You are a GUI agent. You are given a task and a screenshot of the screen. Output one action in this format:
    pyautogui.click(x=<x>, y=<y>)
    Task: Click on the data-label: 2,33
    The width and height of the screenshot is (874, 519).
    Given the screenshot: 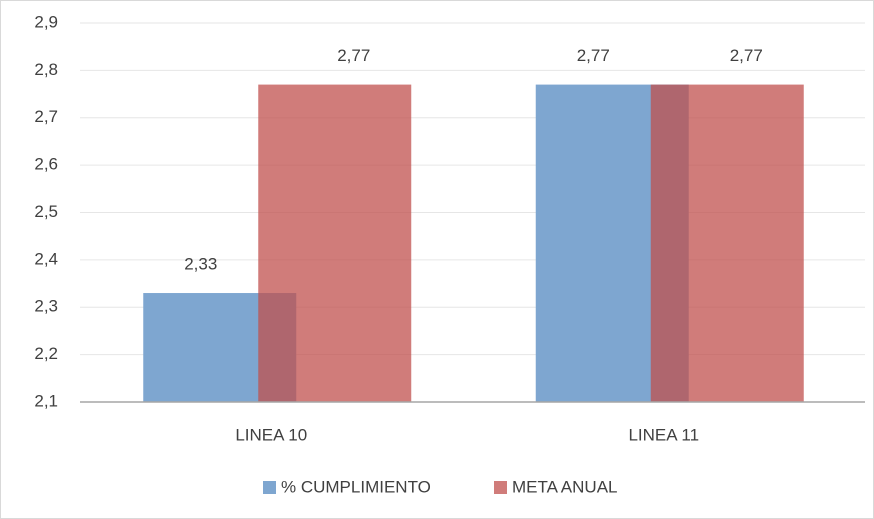 What is the action you would take?
    pyautogui.click(x=200, y=264)
    